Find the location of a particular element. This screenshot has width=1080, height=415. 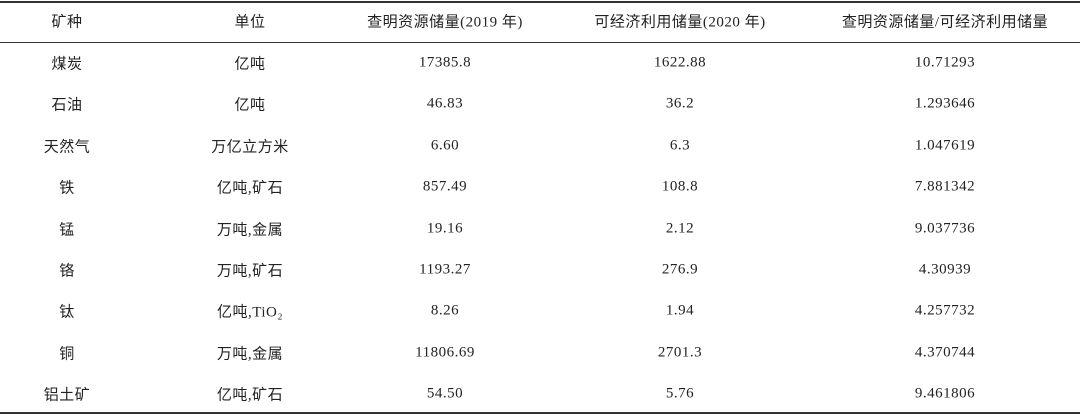

table-cell: 4.30939 is located at coordinates (945, 269).